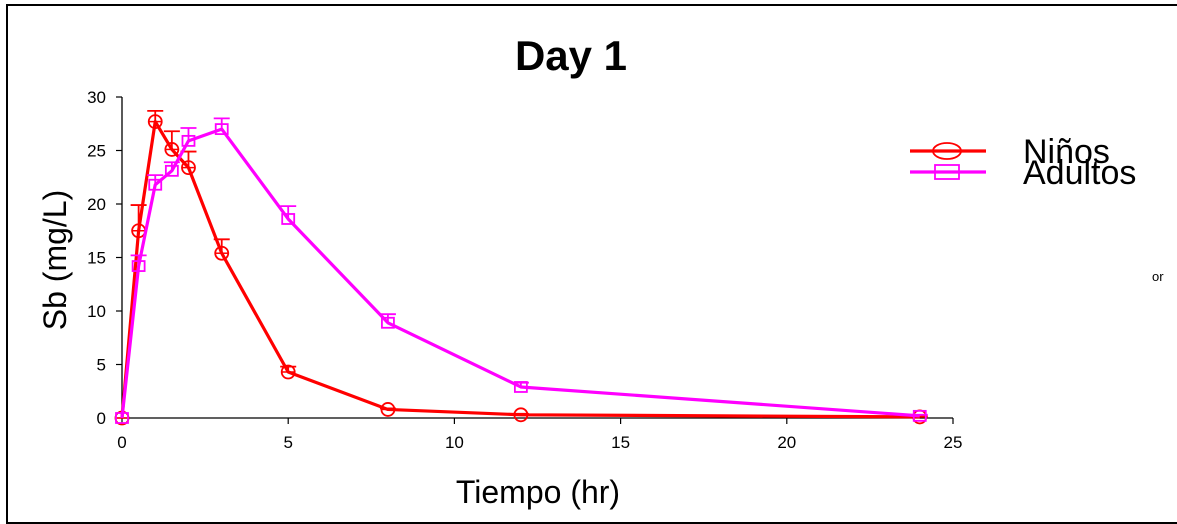  Describe the element at coordinates (786, 442) in the screenshot. I see `x-tick-label: 20` at that location.